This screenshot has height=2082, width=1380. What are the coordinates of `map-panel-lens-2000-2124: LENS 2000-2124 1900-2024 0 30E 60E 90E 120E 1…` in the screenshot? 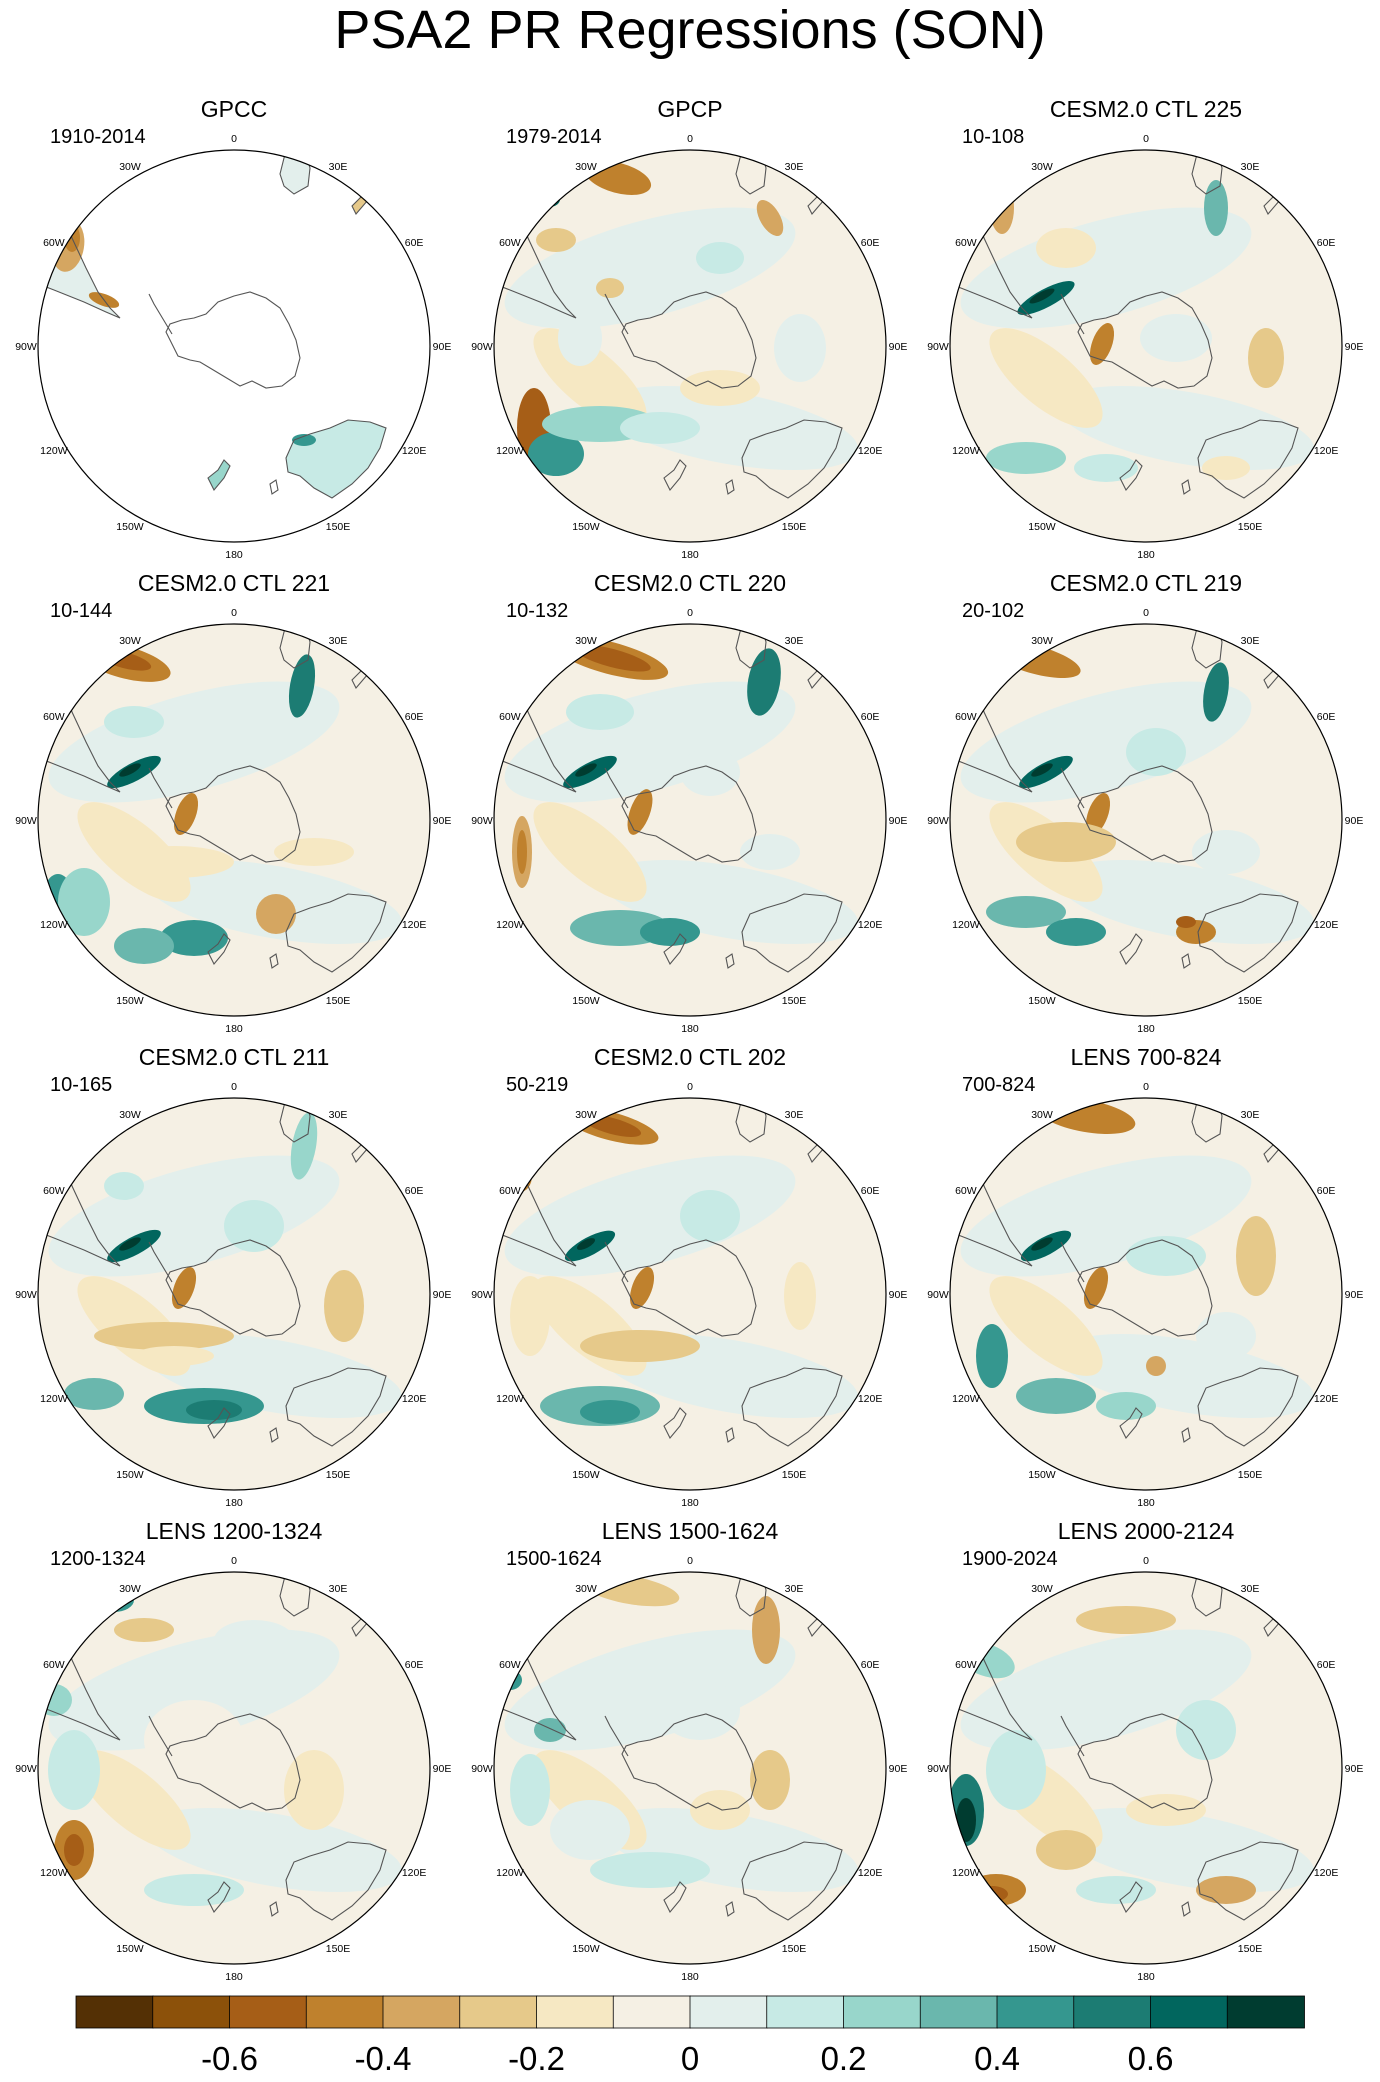 It's located at (1146, 1751).